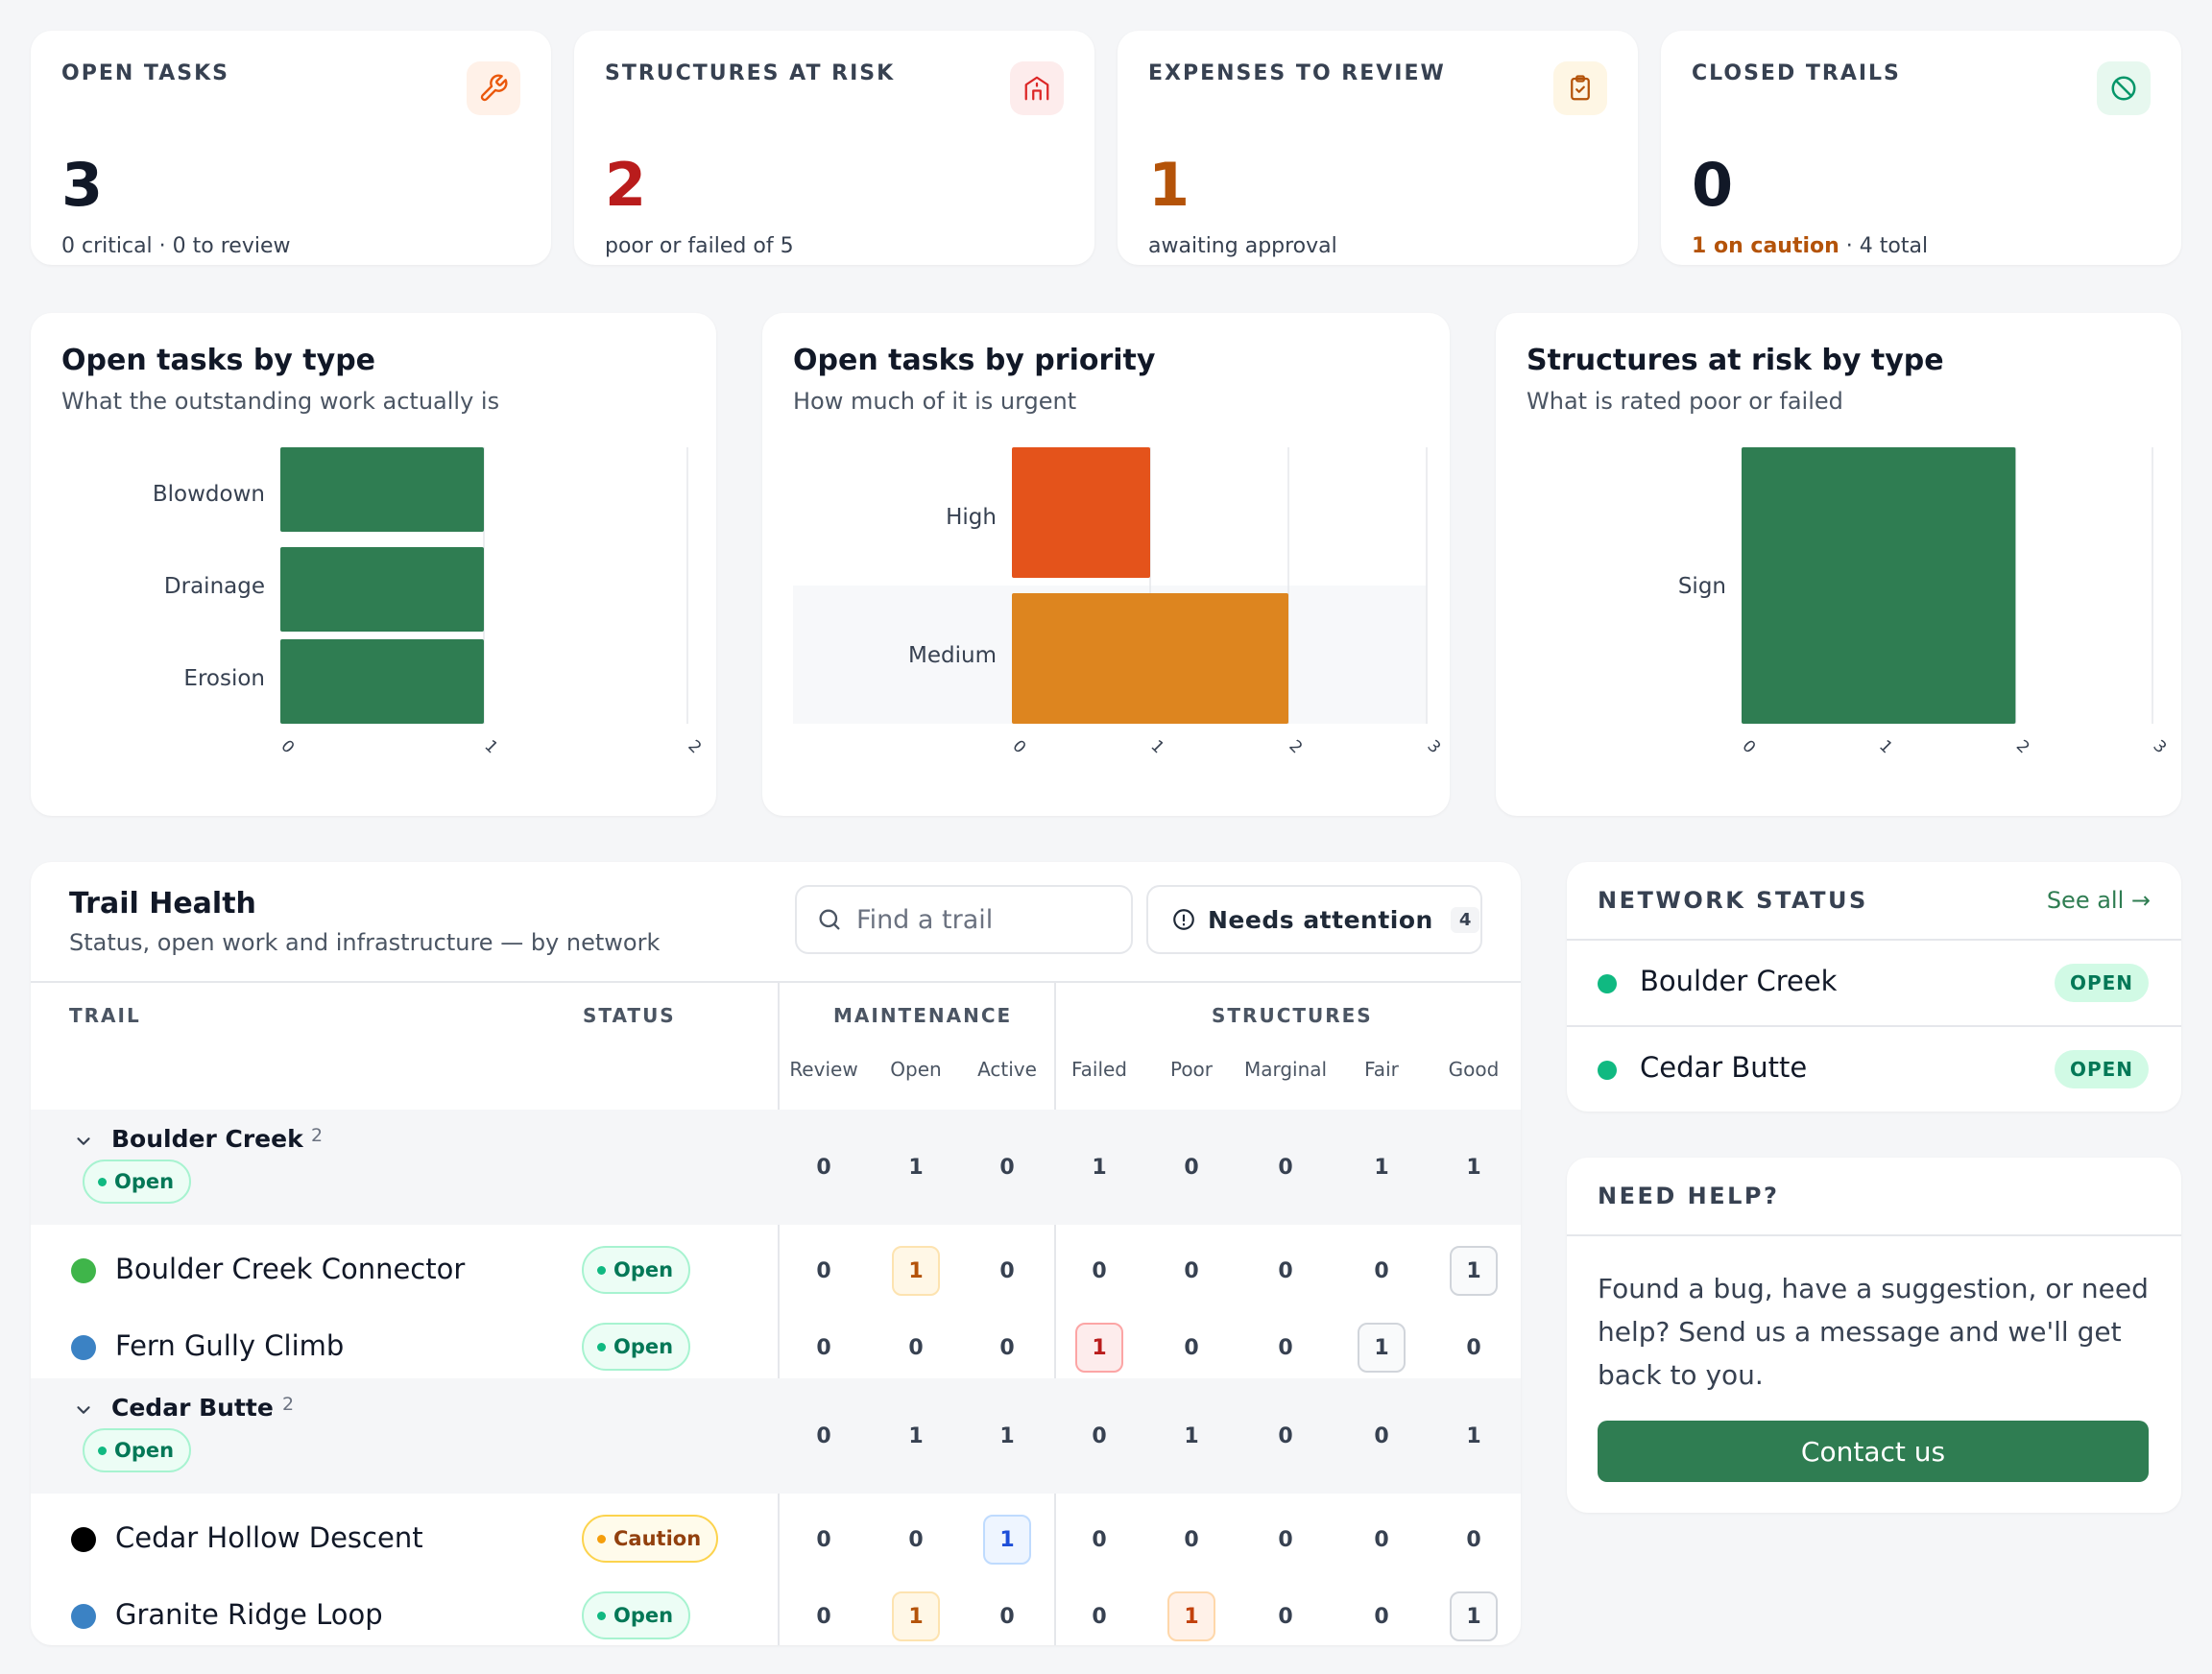  Describe the element at coordinates (1242, 246) in the screenshot. I see `kpi-sub: awaiting approval` at that location.